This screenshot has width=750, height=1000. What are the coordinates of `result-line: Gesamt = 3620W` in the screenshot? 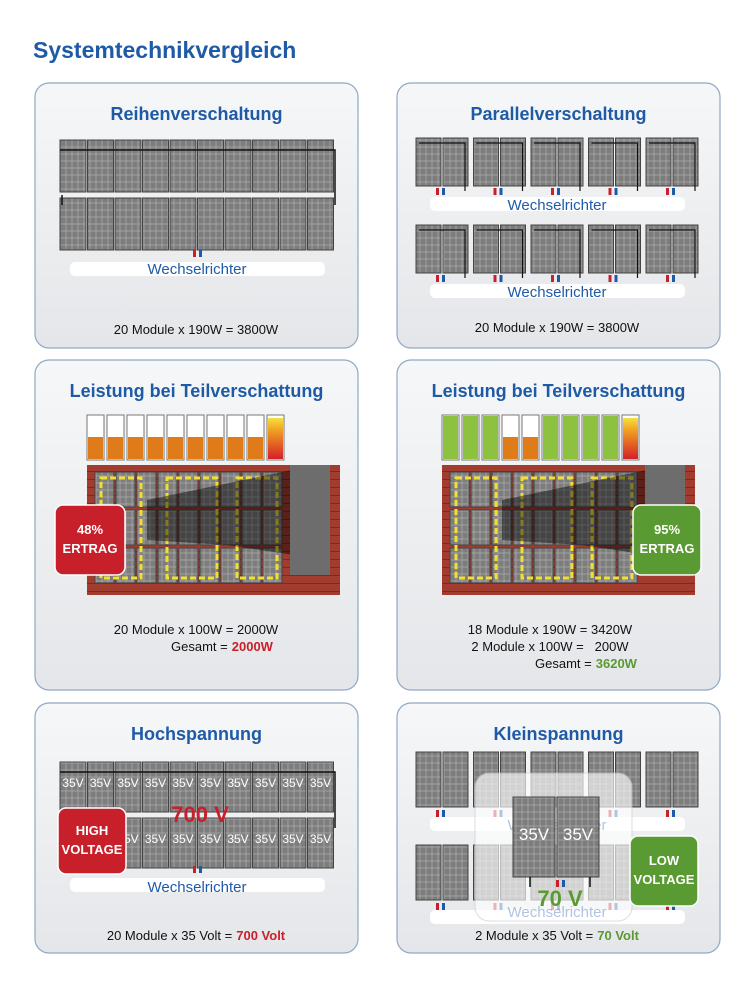 It's located at (586, 663).